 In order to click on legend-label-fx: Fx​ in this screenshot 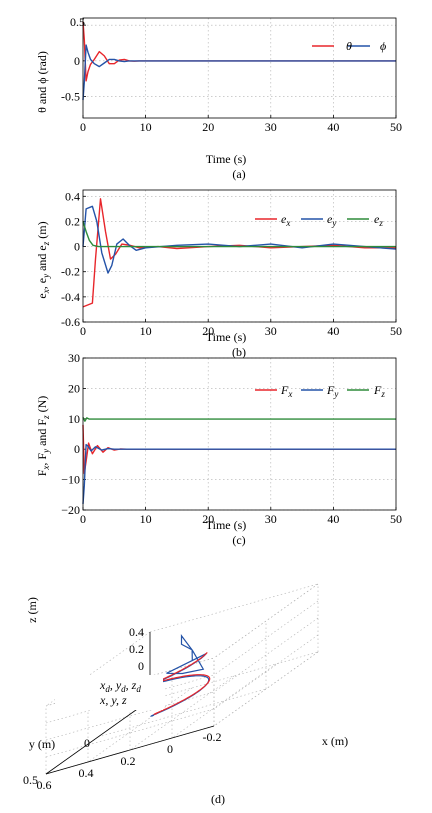, I will do `click(286, 391)`.